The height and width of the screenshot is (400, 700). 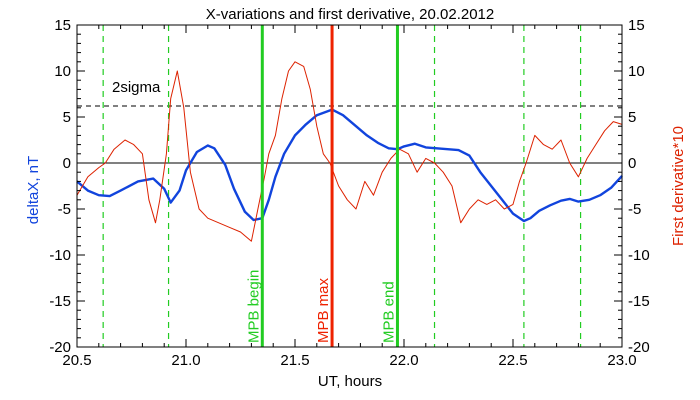 What do you see at coordinates (403, 360) in the screenshot?
I see `x-tick-label: 22.0` at bounding box center [403, 360].